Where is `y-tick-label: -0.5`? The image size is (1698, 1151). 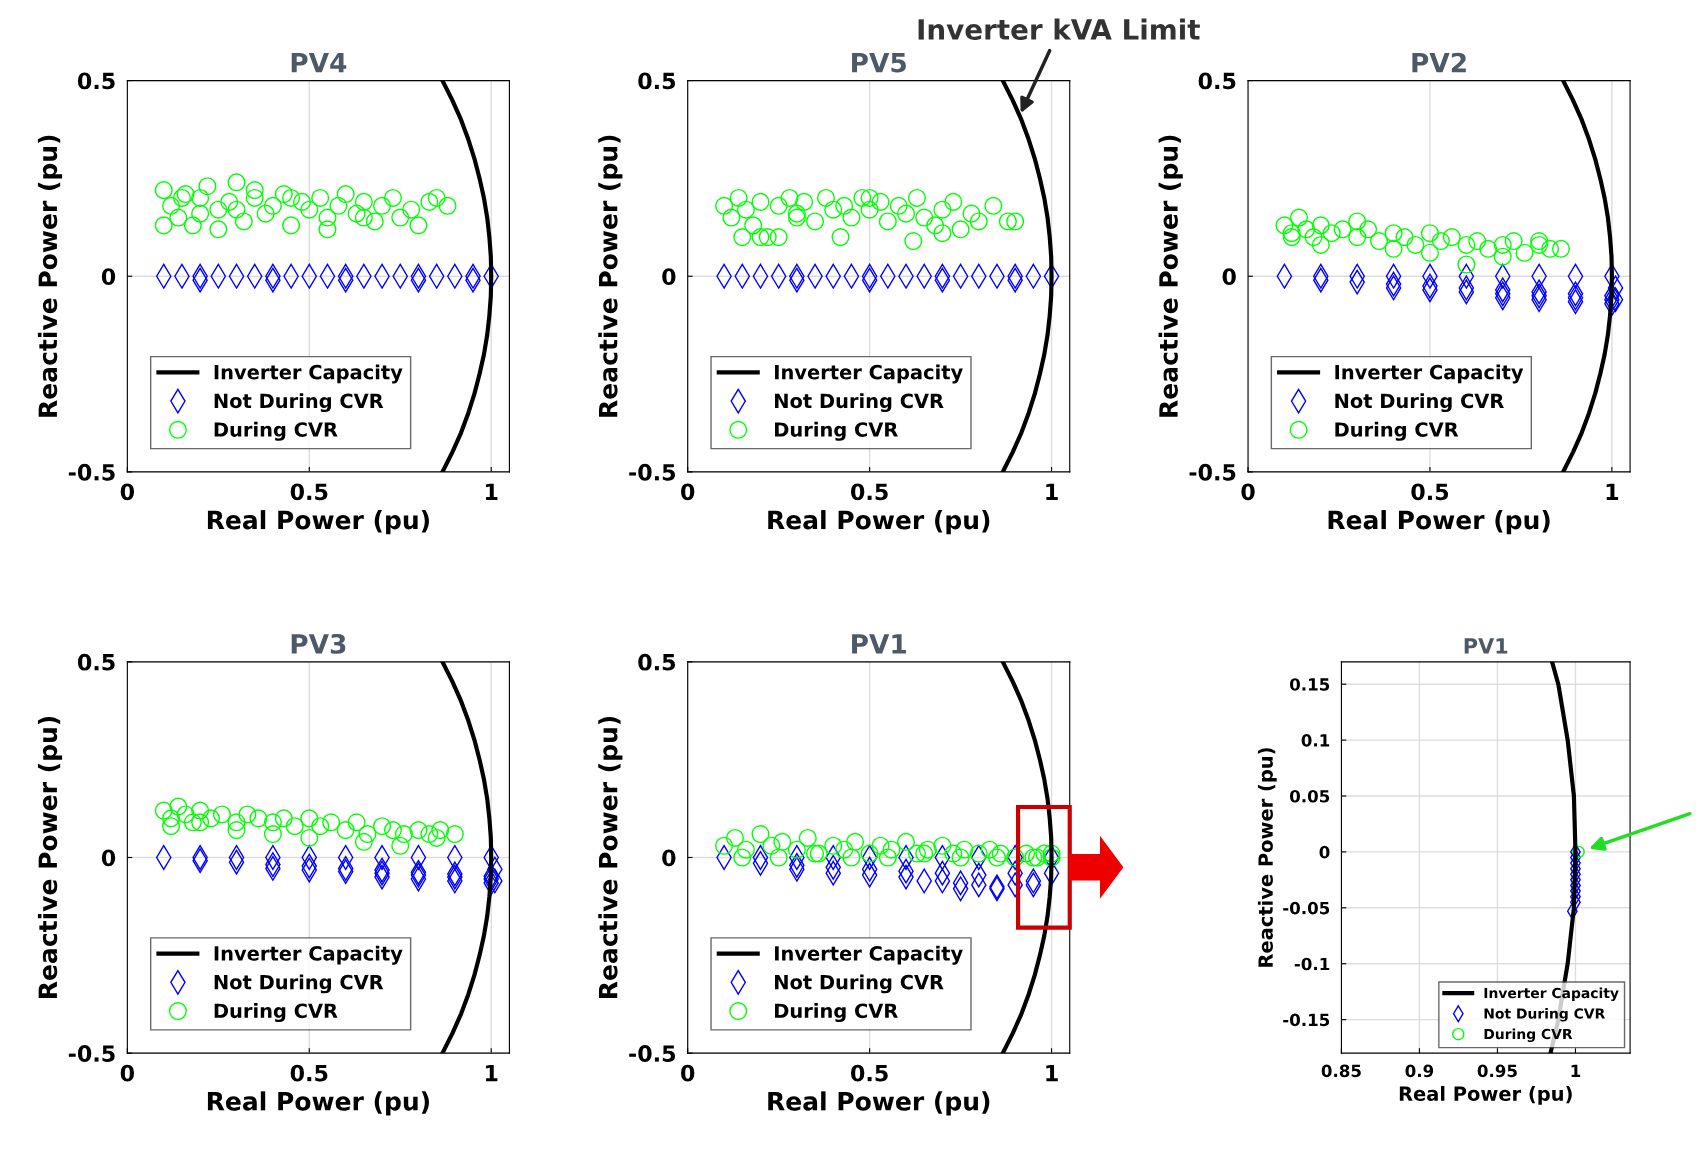 y-tick-label: -0.5 is located at coordinates (91, 1053).